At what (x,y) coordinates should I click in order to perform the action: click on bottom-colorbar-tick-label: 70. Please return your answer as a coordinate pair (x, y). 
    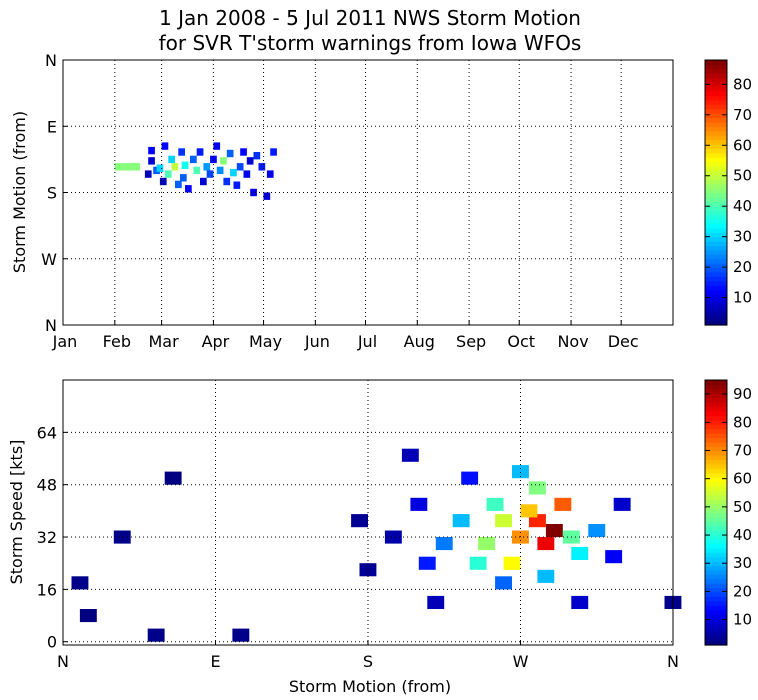
    Looking at the image, I should click on (742, 450).